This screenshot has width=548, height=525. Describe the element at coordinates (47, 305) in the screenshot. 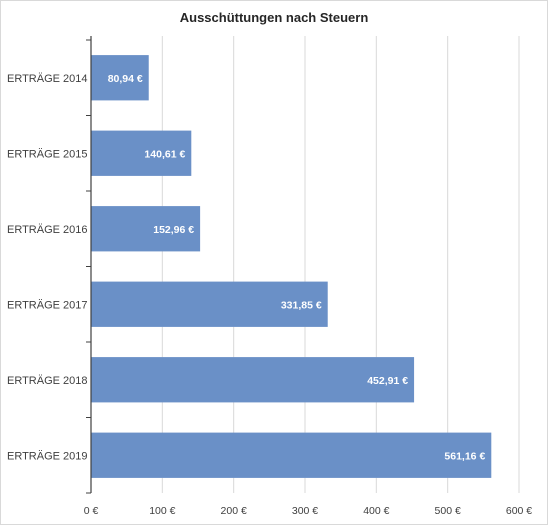

I see `category-label: ERTRÄGE 2017` at that location.